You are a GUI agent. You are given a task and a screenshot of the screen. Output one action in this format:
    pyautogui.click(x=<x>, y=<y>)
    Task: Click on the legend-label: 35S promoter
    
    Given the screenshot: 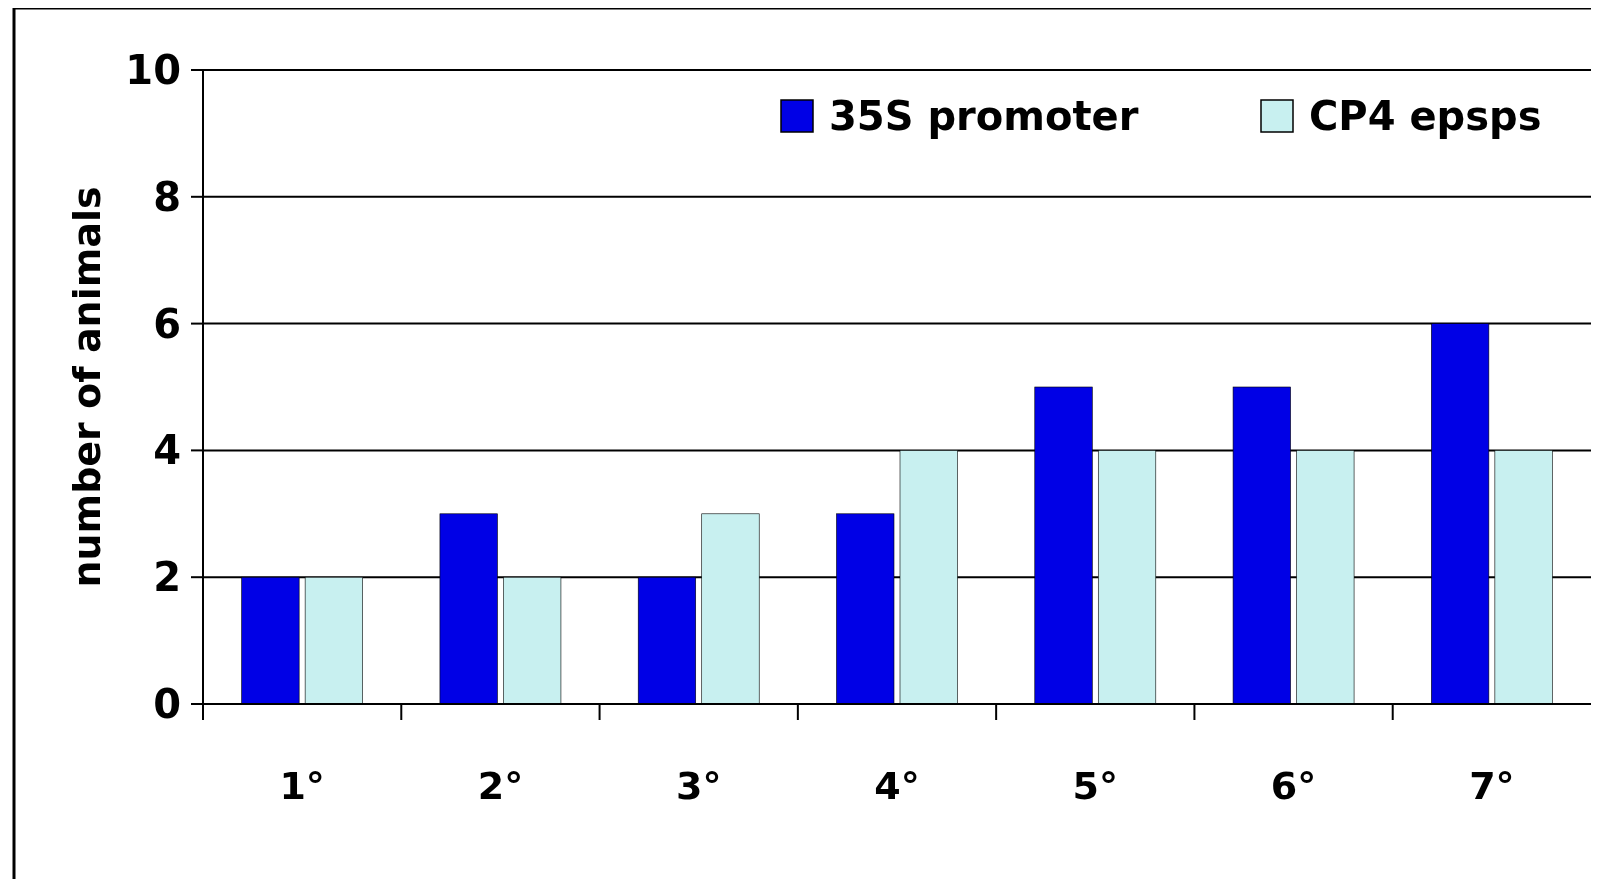 What is the action you would take?
    pyautogui.click(x=984, y=116)
    